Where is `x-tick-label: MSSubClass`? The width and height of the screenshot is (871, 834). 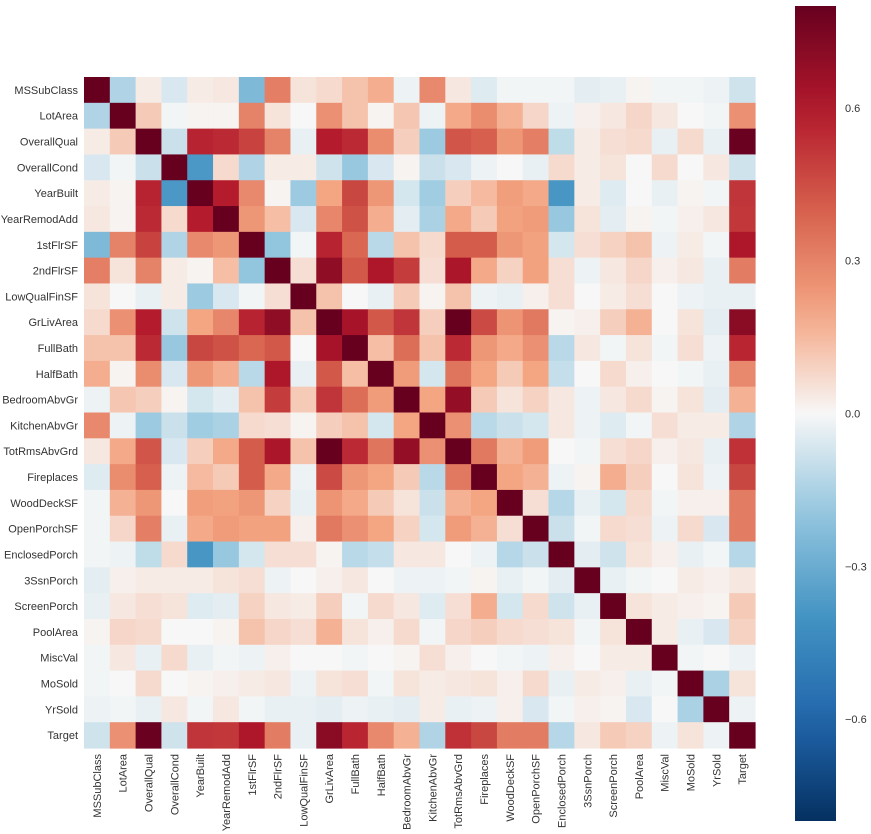 x-tick-label: MSSubClass is located at coordinates (98, 786).